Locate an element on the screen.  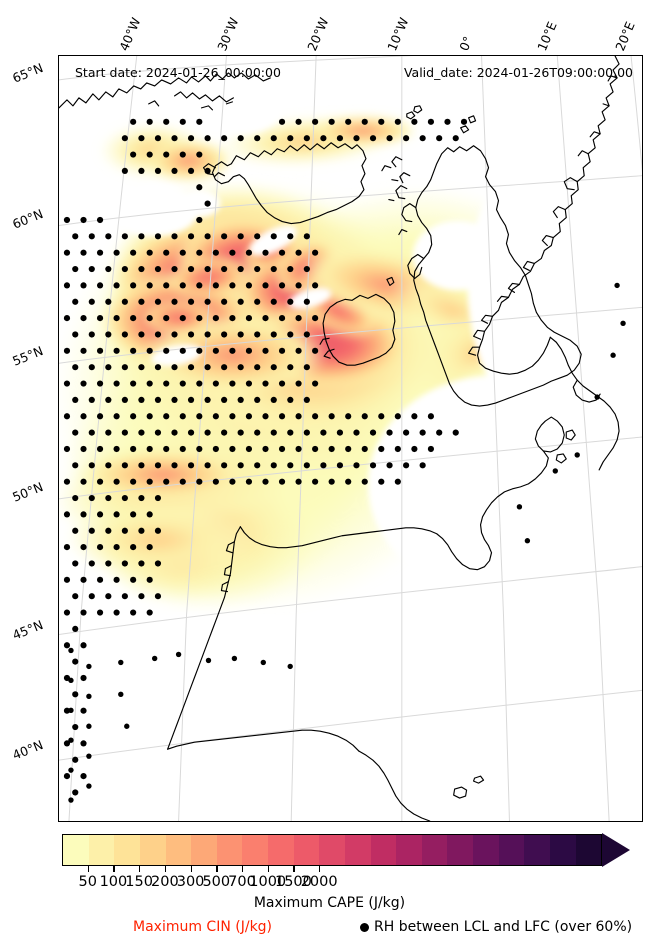
rh-legend-label: RH between LCL and LFC (over 60%) is located at coordinates (503, 927).